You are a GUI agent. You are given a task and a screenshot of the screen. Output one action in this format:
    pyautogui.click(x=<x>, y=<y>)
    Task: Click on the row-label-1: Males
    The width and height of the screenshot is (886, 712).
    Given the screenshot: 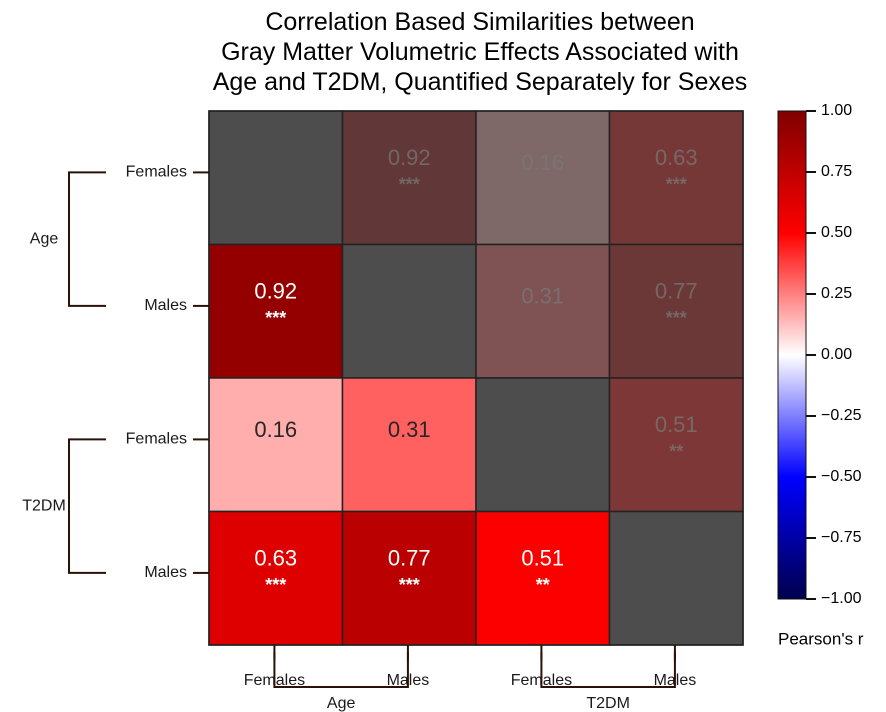 What is the action you would take?
    pyautogui.click(x=165, y=305)
    